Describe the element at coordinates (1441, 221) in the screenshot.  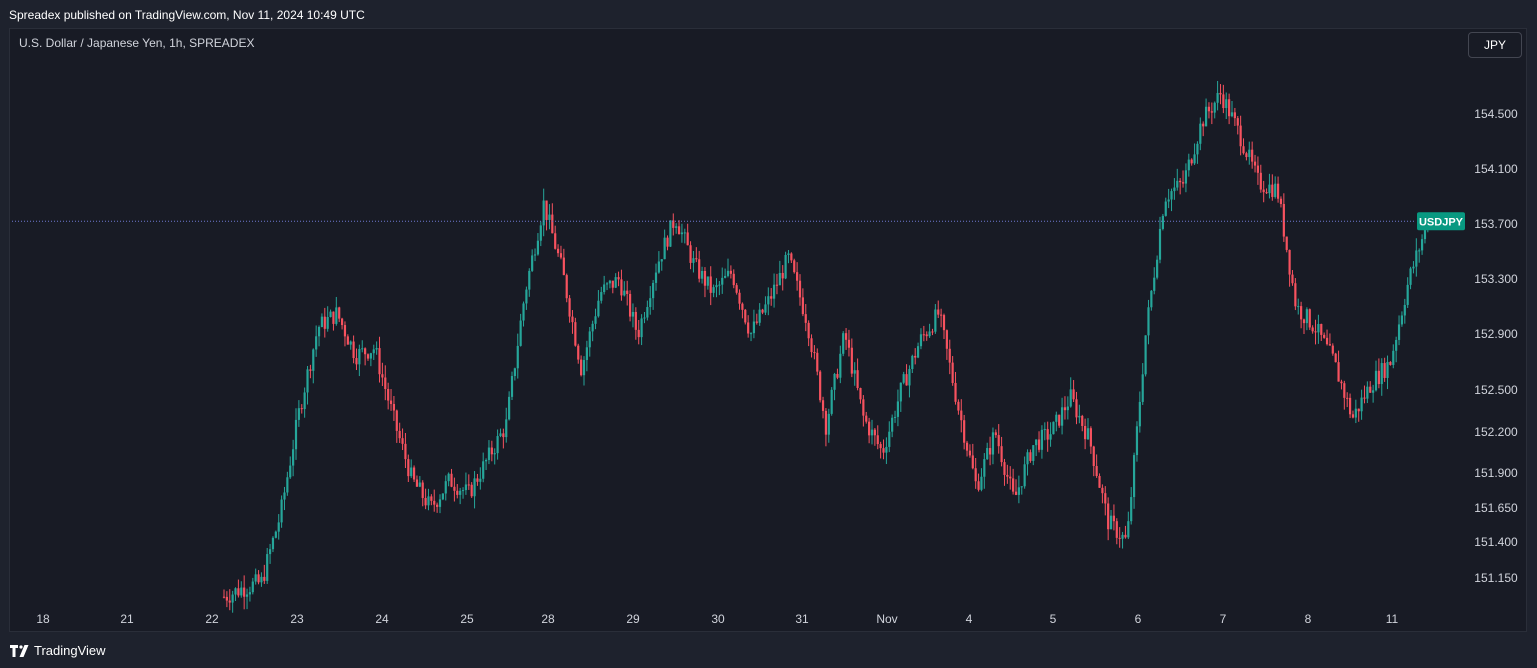
I see `last-price-label-bg` at that location.